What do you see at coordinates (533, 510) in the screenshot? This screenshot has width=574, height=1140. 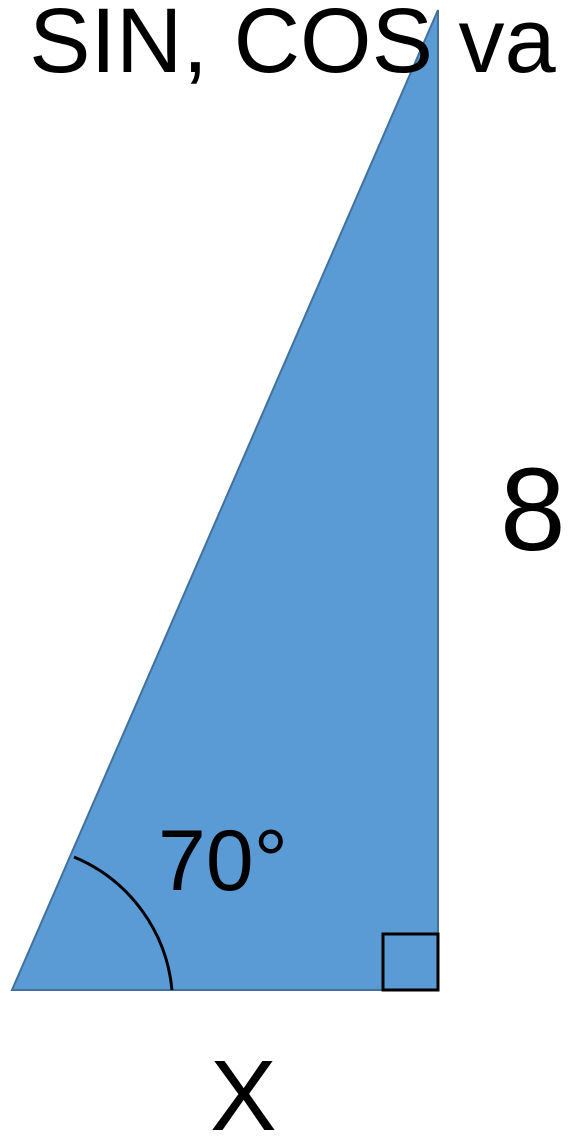 I see `opposite-side-label: 8` at bounding box center [533, 510].